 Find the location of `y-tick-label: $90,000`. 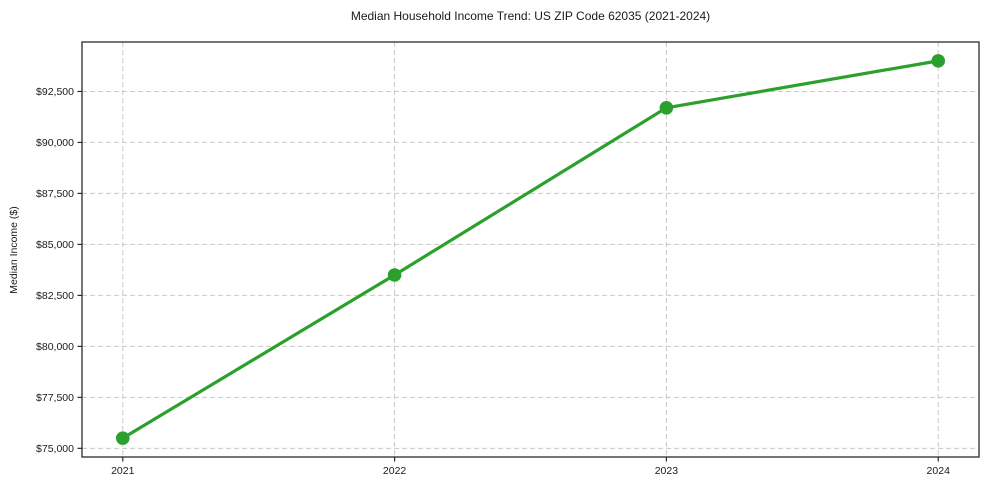

y-tick-label: $90,000 is located at coordinates (55, 143).